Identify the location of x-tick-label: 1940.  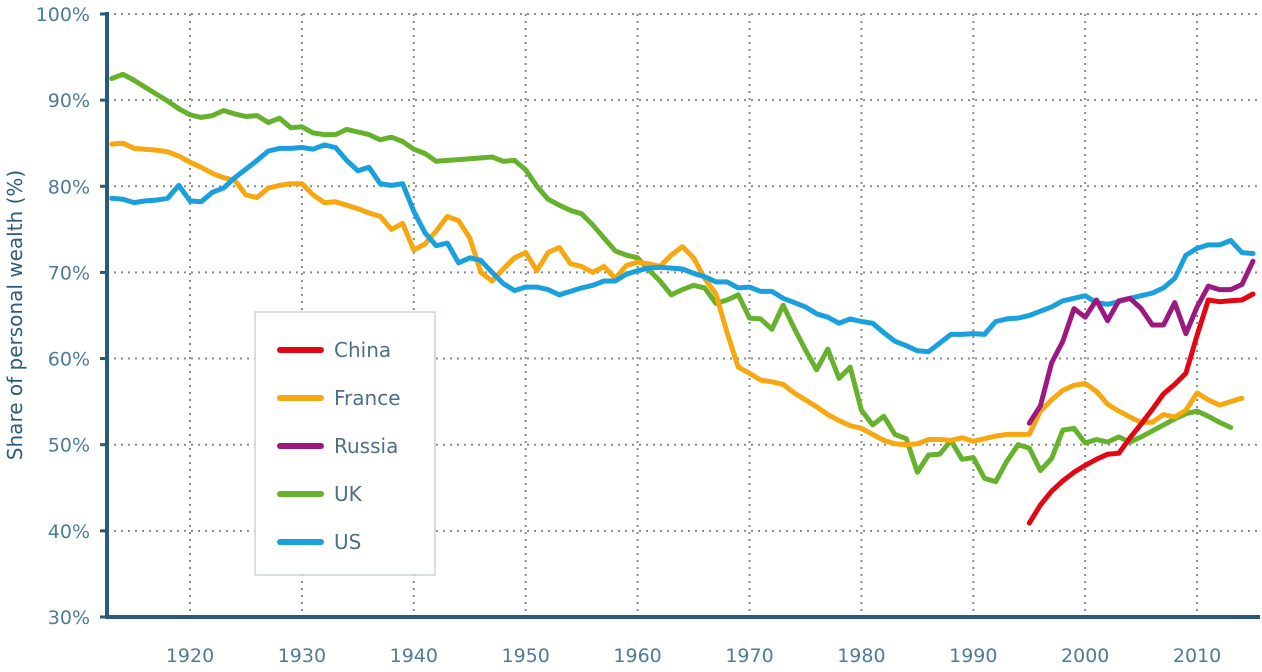
(414, 656).